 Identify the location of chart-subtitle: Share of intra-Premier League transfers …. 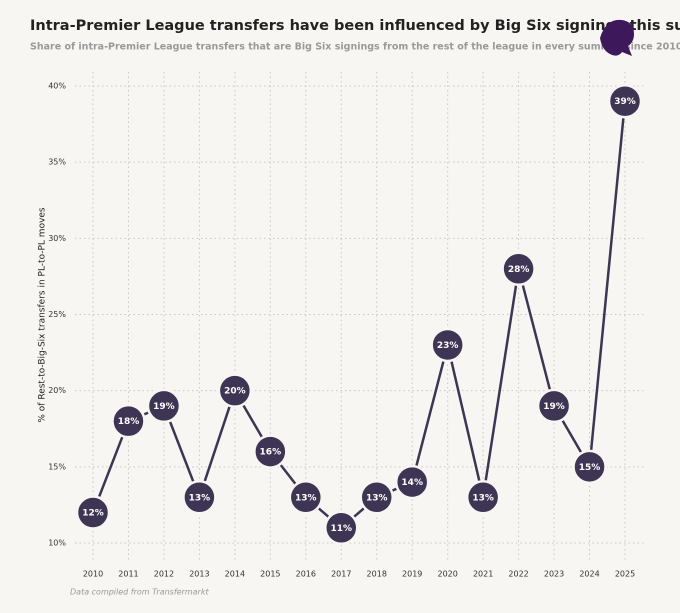
(355, 47).